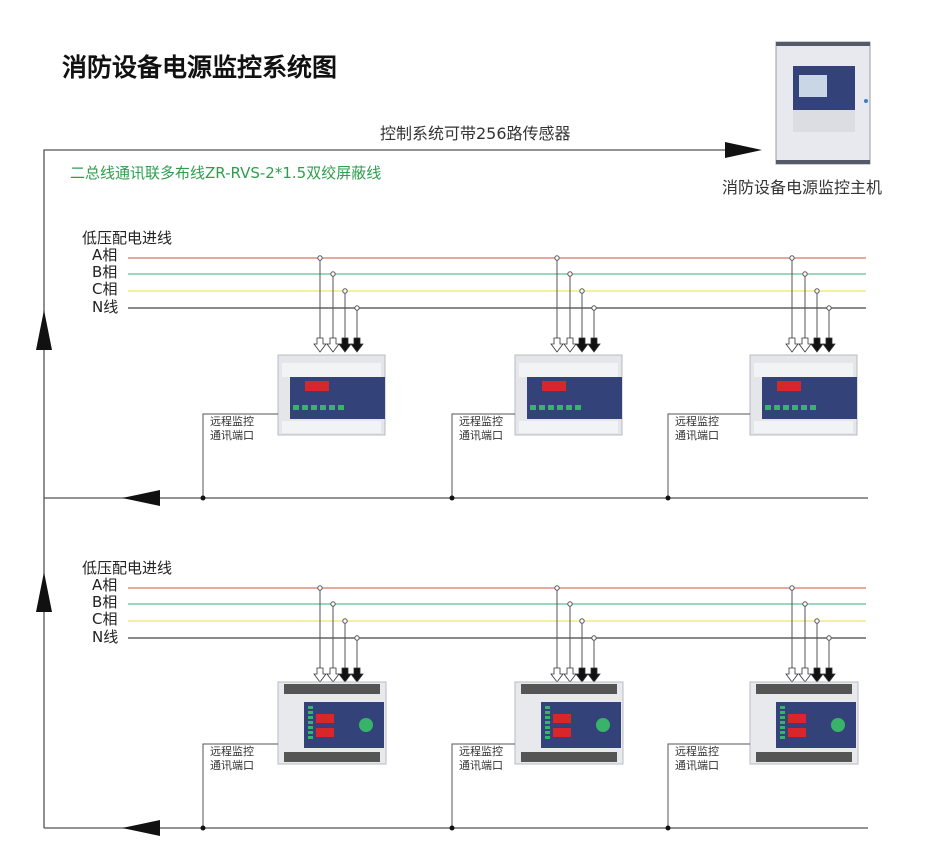  I want to click on arrow-right-icon, so click(743, 150).